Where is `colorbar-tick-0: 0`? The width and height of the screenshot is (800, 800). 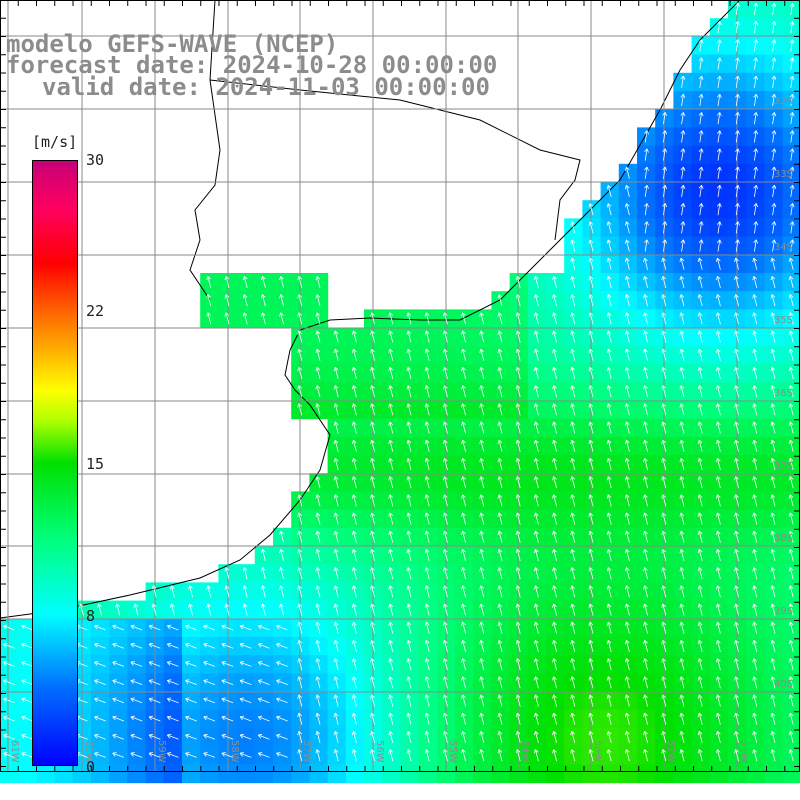
colorbar-tick-0: 0 is located at coordinates (91, 767).